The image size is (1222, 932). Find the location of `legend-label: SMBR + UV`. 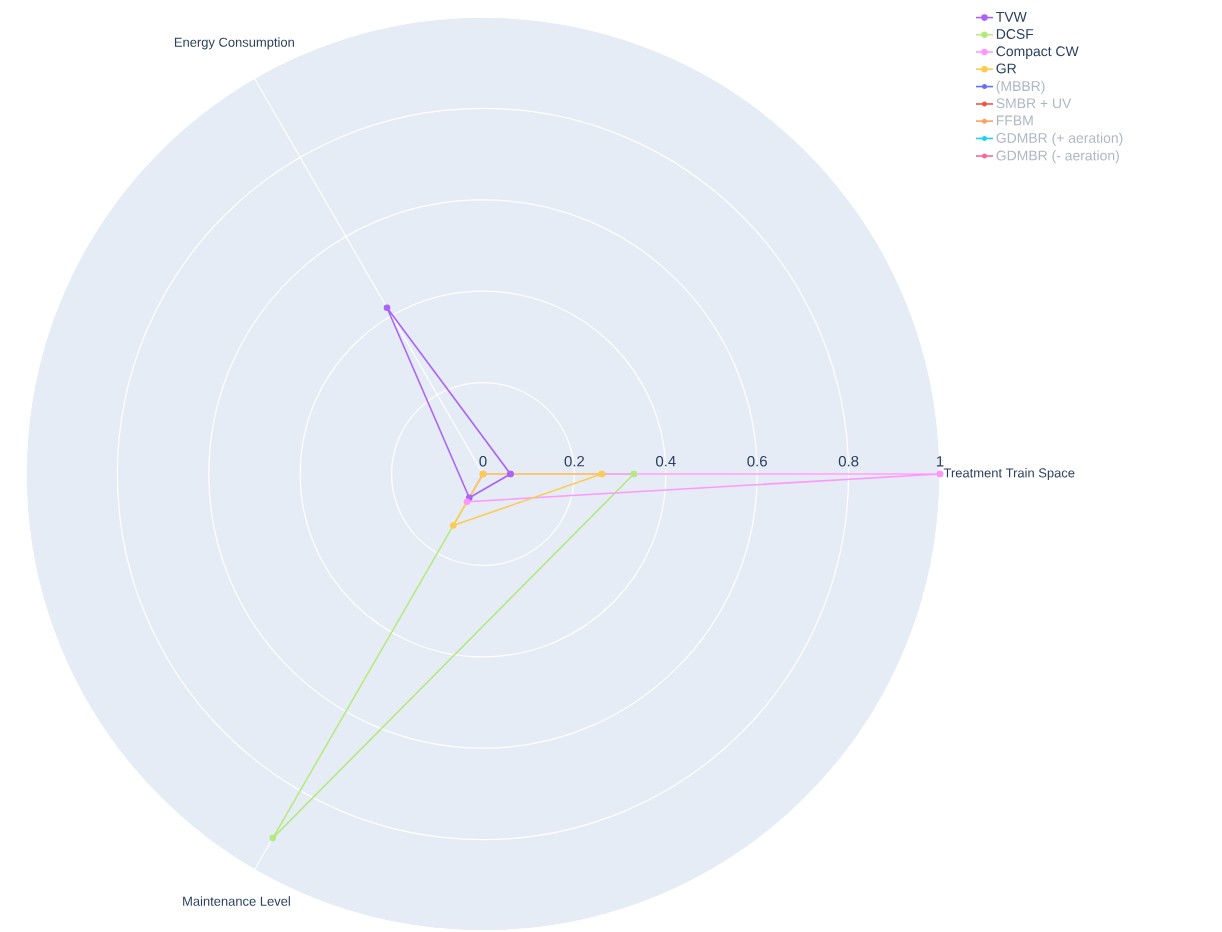

legend-label: SMBR + UV is located at coordinates (1034, 103).